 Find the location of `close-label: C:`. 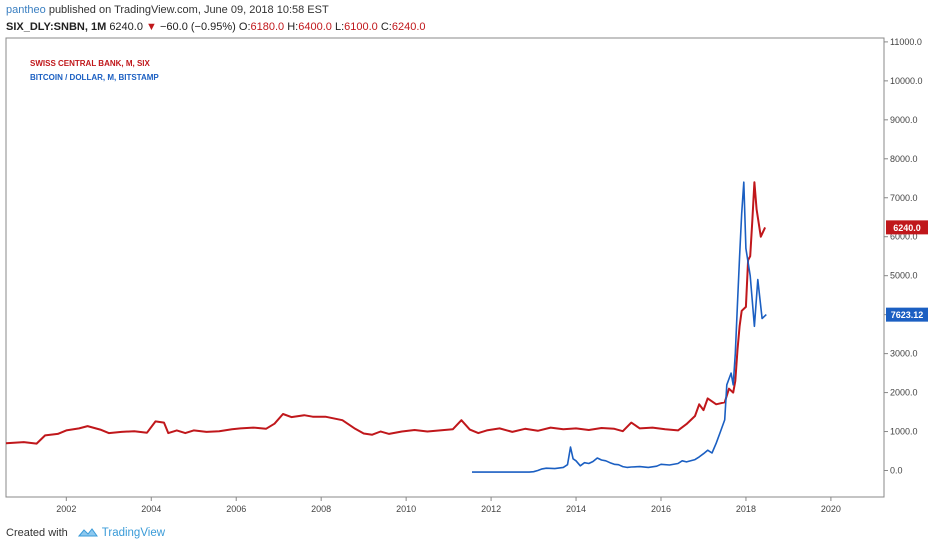

close-label: C: is located at coordinates (386, 27).